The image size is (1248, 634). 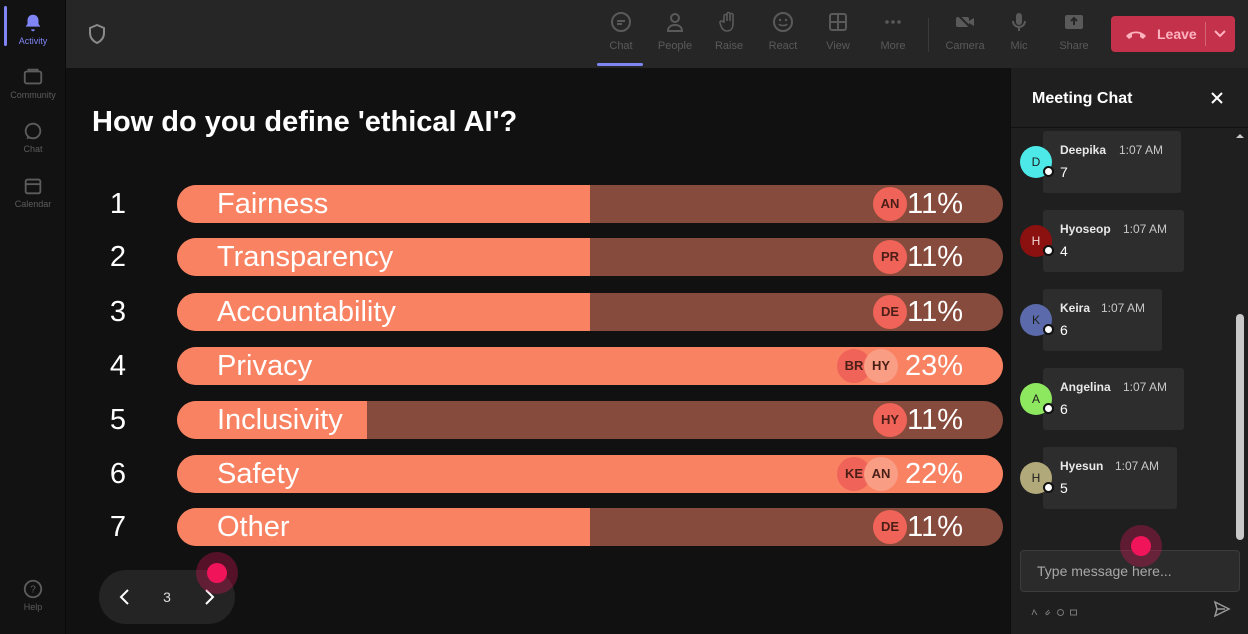 I want to click on leave-button: Leave, so click(x=1173, y=34).